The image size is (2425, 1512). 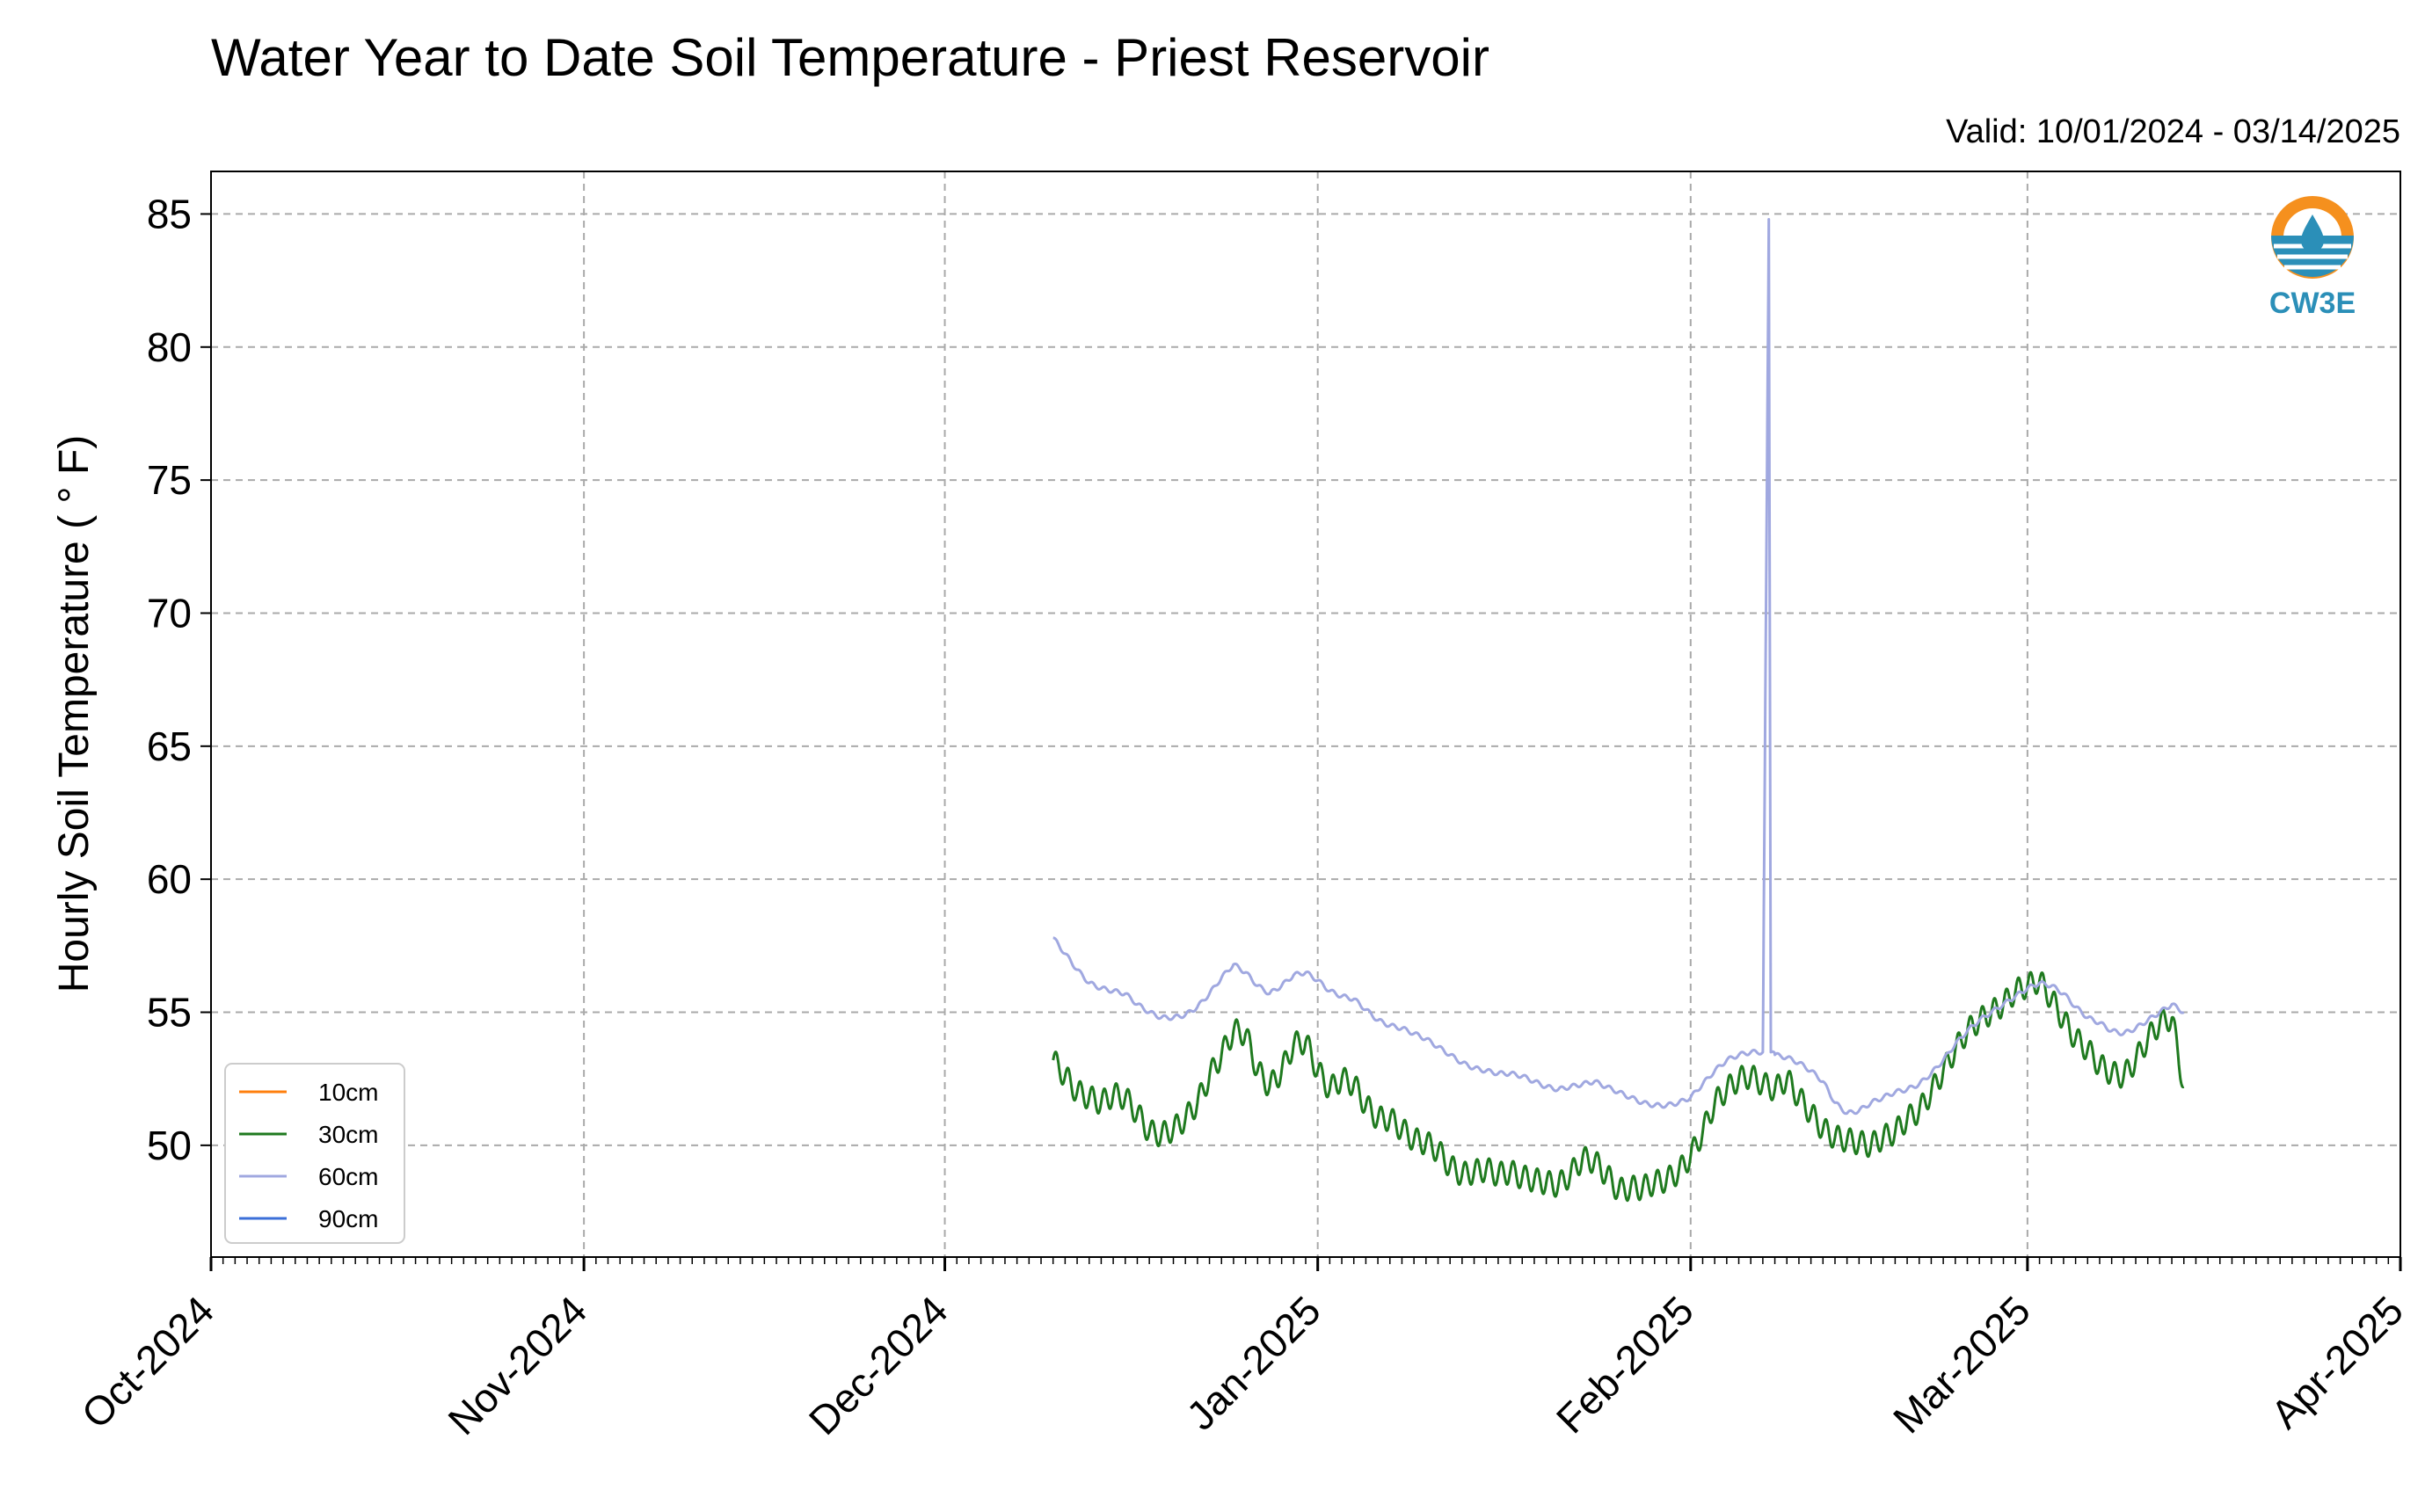 What do you see at coordinates (169, 879) in the screenshot?
I see `y-tick-label: 60` at bounding box center [169, 879].